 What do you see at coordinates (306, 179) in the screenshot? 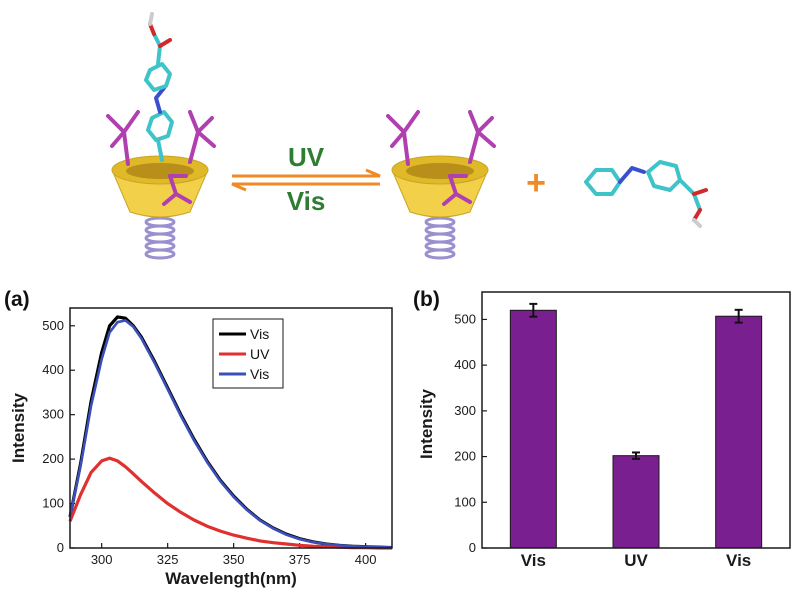
I see `equilibrium-arrows: UV Vis` at bounding box center [306, 179].